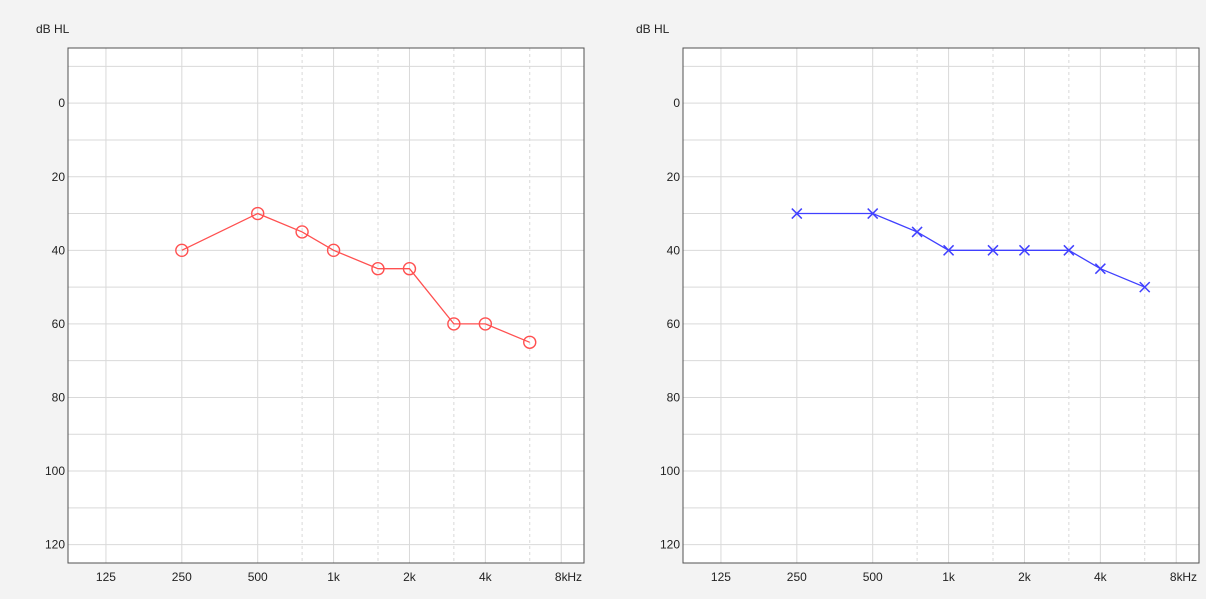  I want to click on series-line, so click(355, 277).